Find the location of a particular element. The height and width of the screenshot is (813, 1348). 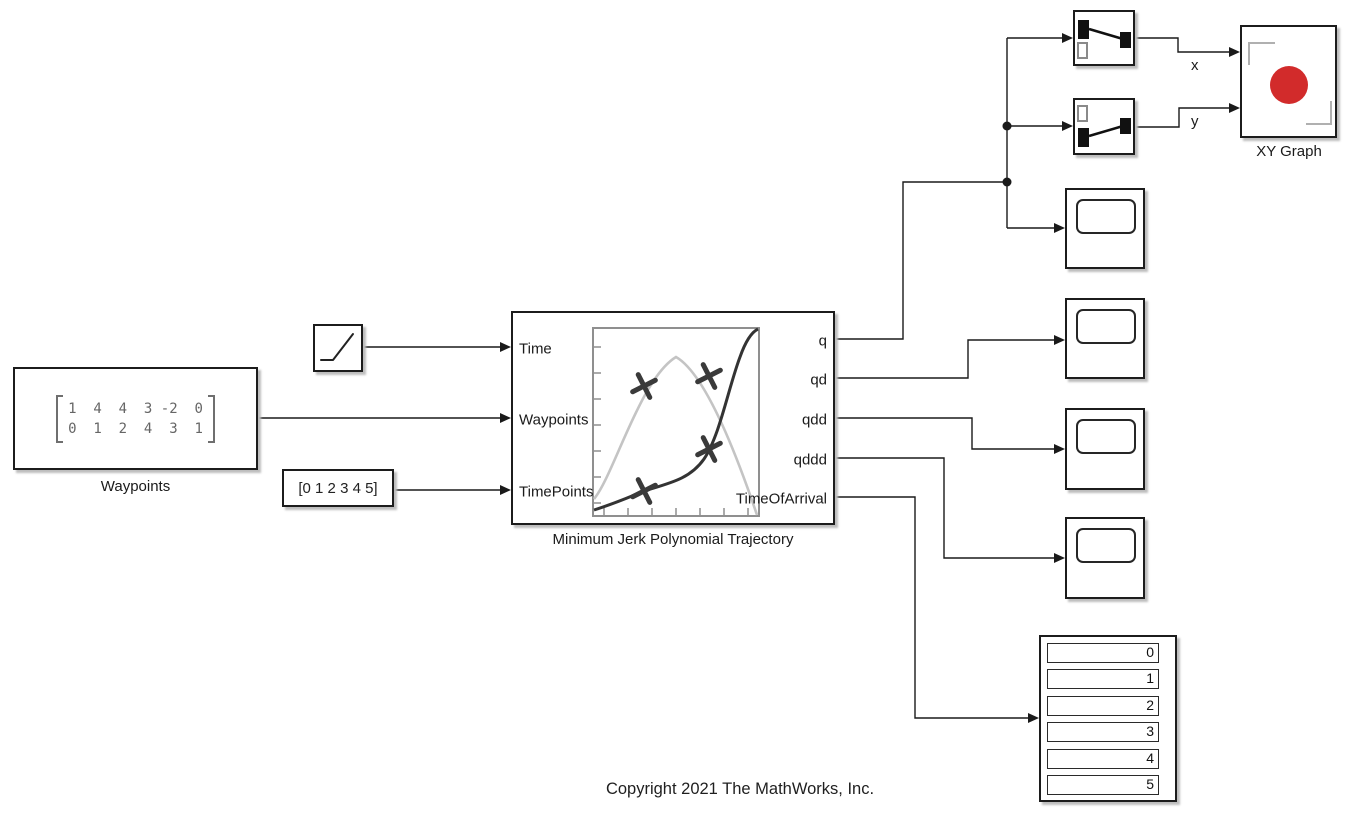

xy-graph-block is located at coordinates (1288, 81).